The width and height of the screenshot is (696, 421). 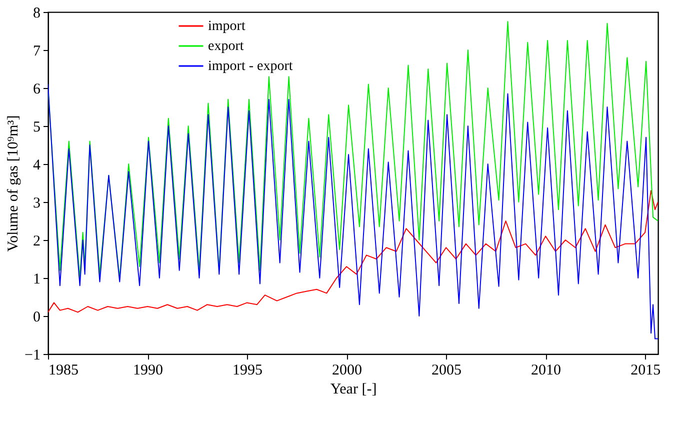 I want to click on y-tick-label: −1, so click(x=32, y=356).